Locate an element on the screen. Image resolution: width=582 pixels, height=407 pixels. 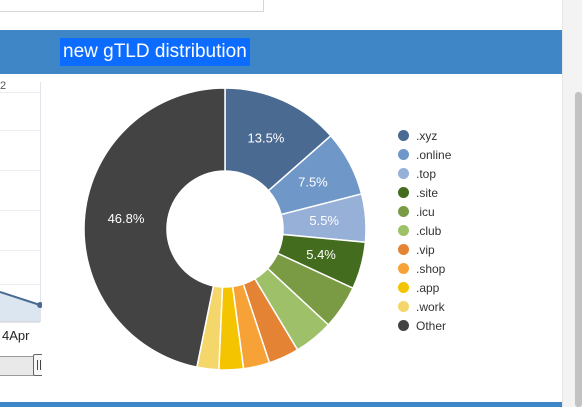
left-series-area is located at coordinates (21, 307).